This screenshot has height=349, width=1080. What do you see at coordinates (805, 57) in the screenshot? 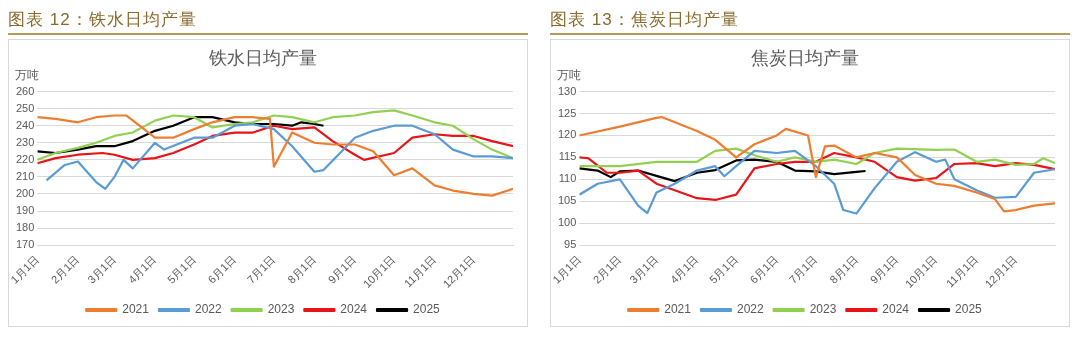
I see `chart-subtitle: 焦炭日均产量` at bounding box center [805, 57].